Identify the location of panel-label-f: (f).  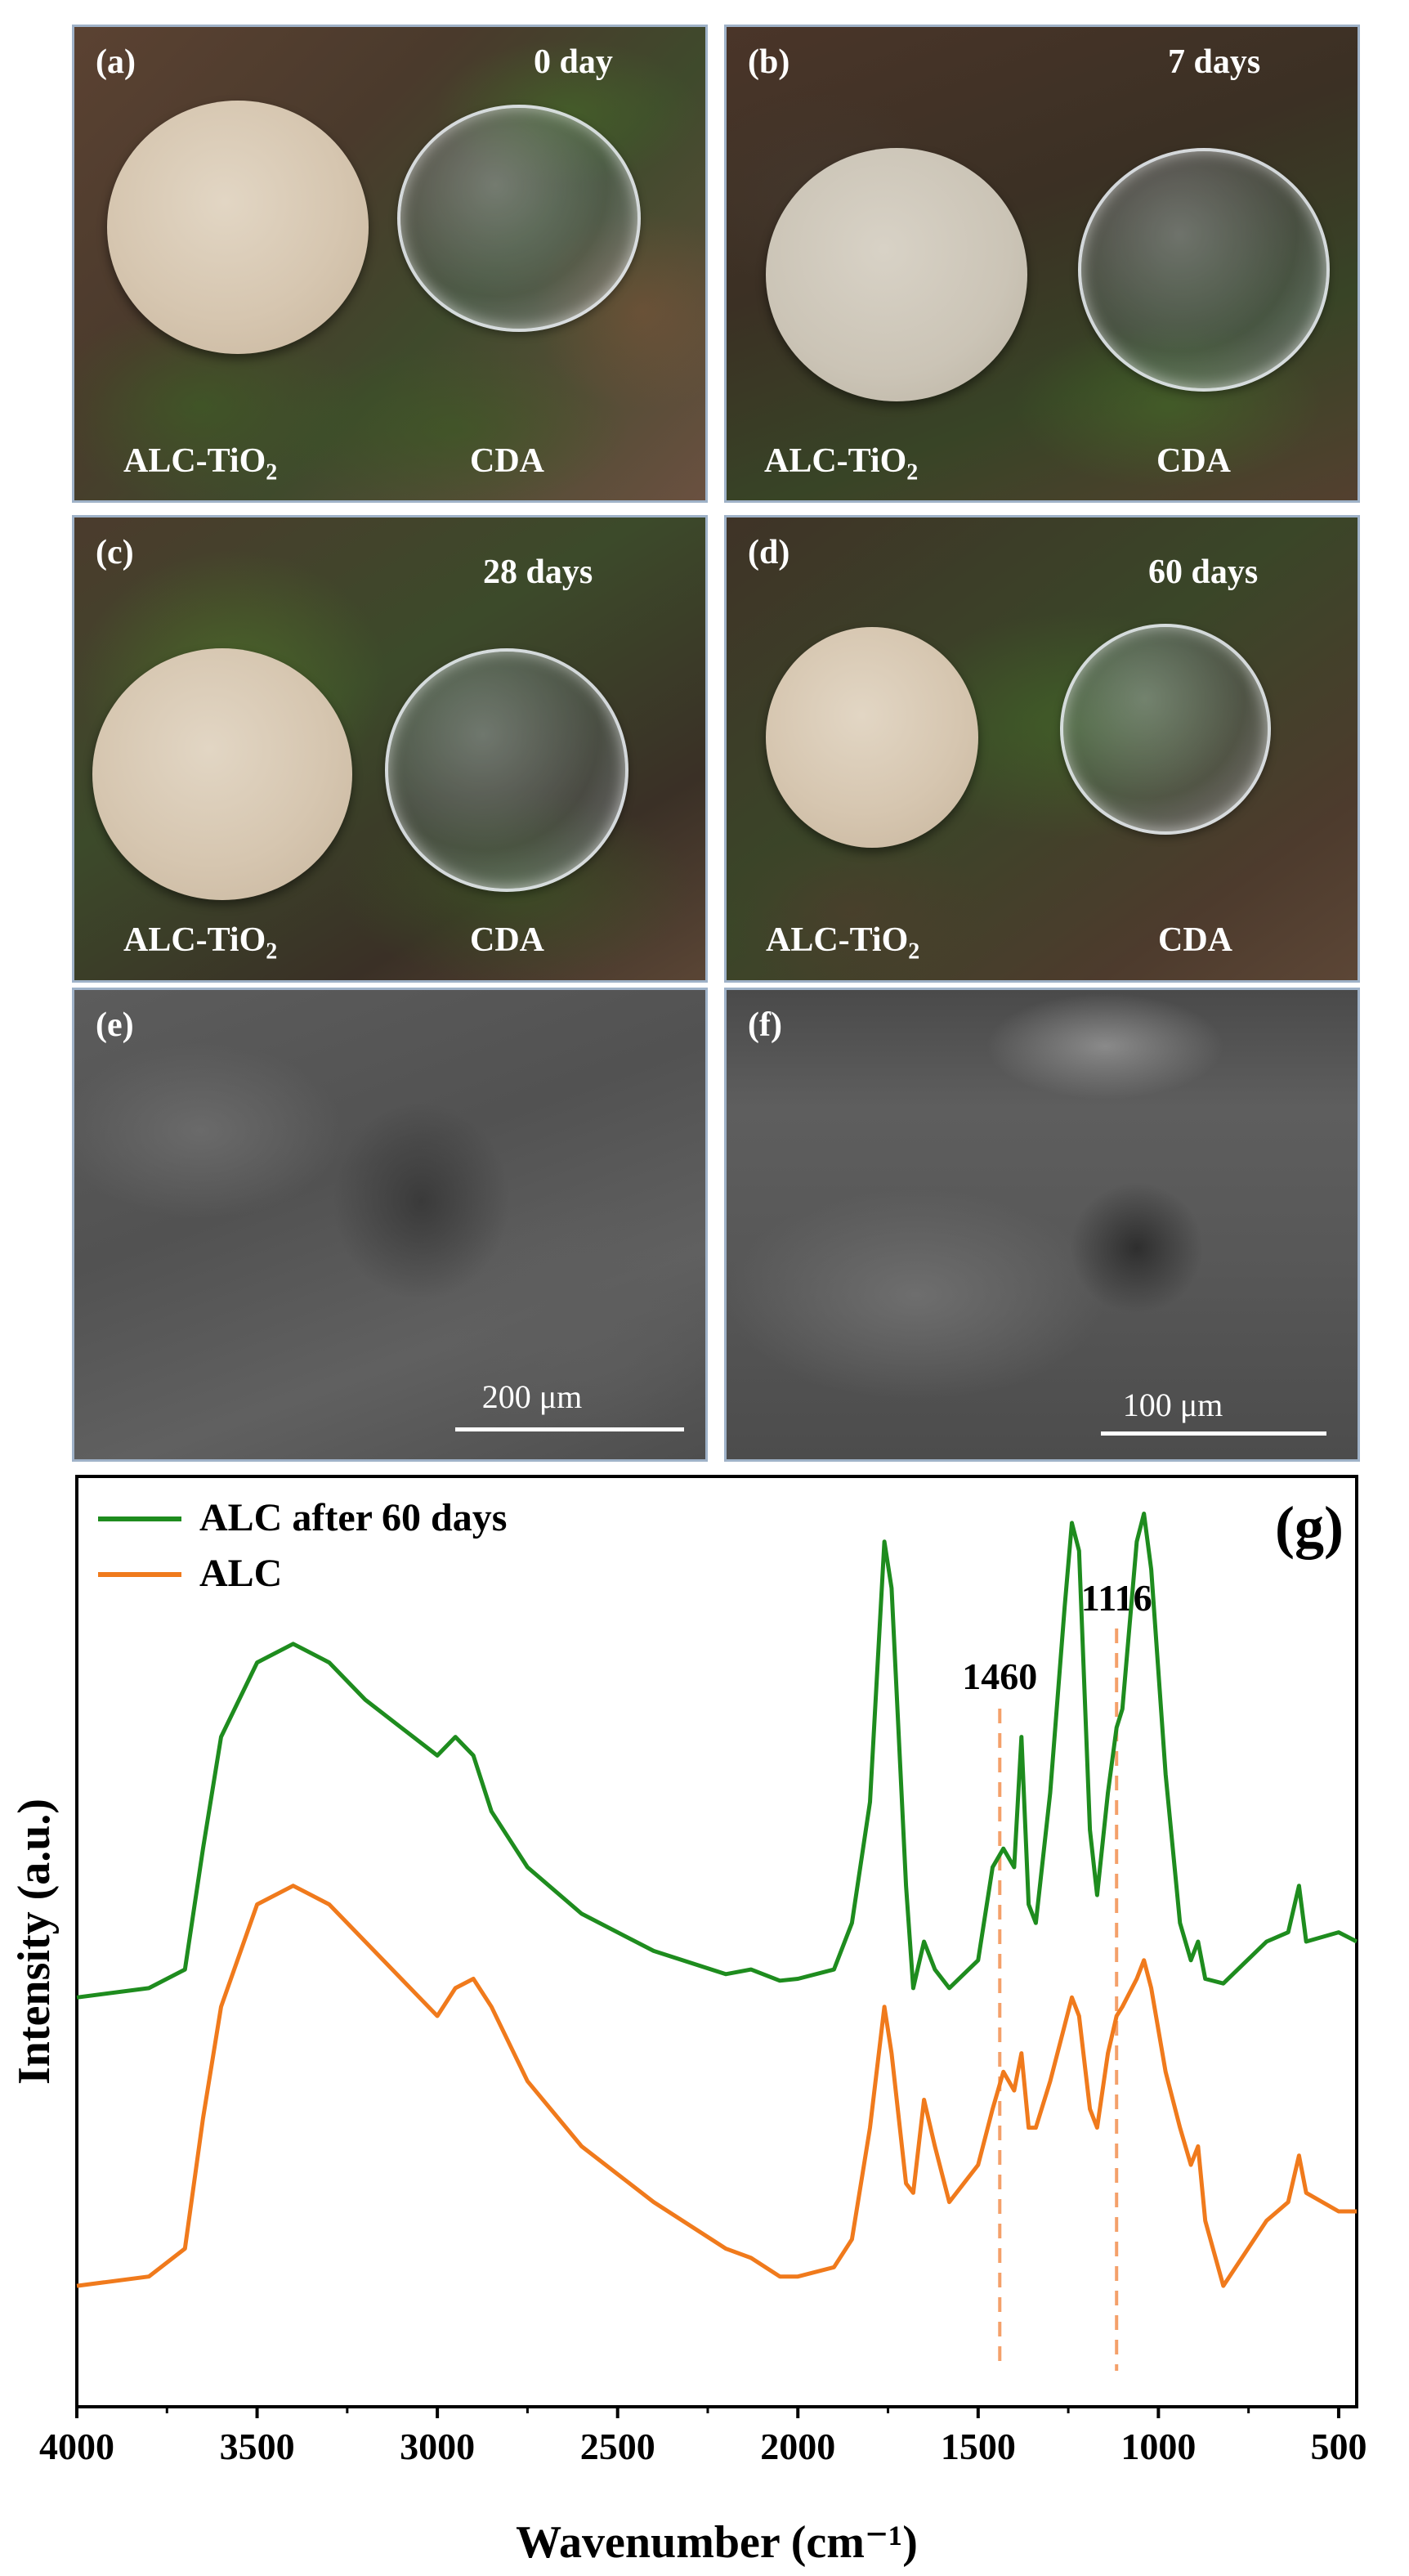
(765, 1025).